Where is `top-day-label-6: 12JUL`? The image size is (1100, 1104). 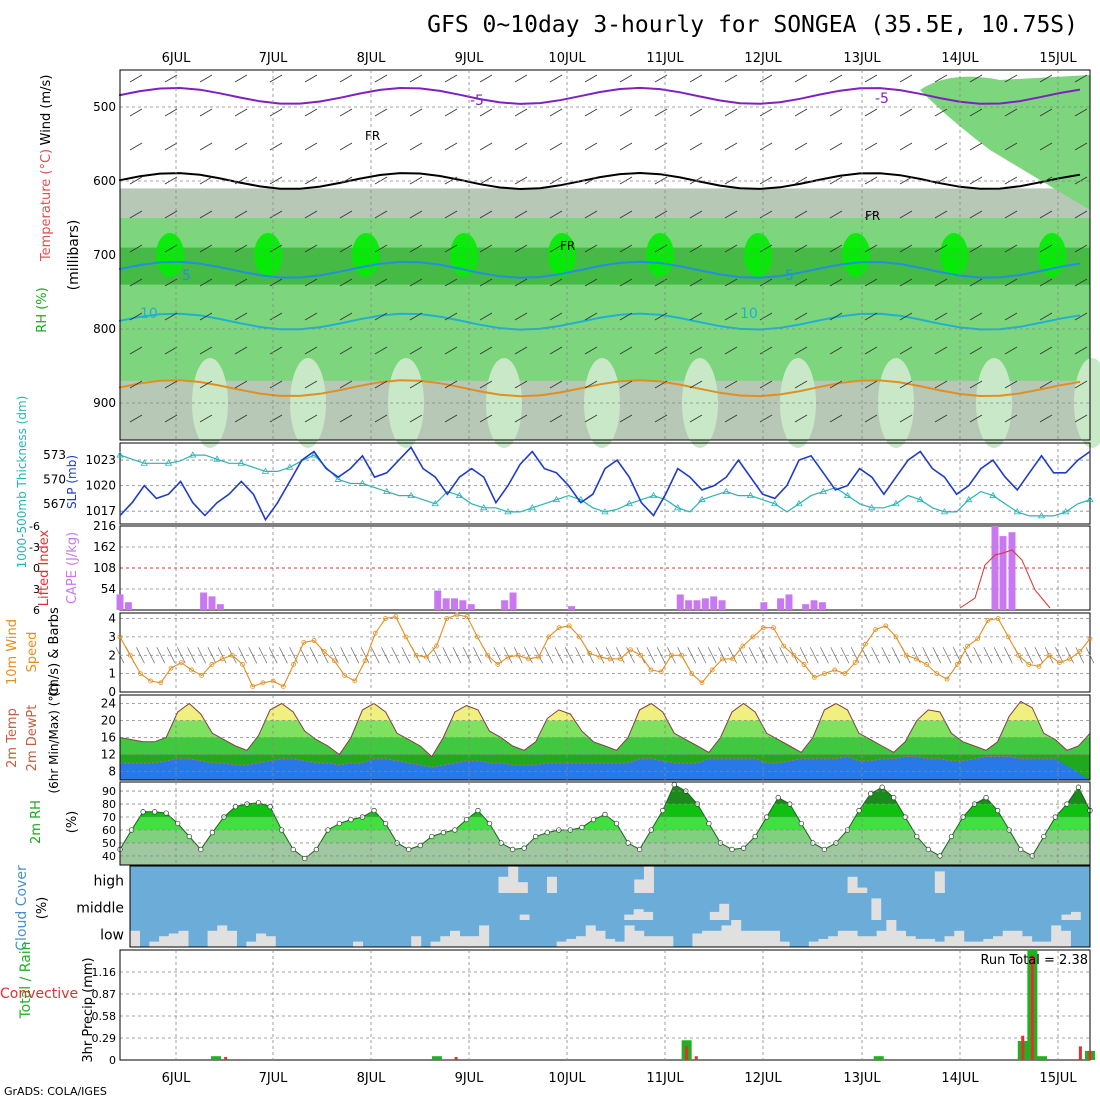
top-day-label-6: 12JUL is located at coordinates (763, 58).